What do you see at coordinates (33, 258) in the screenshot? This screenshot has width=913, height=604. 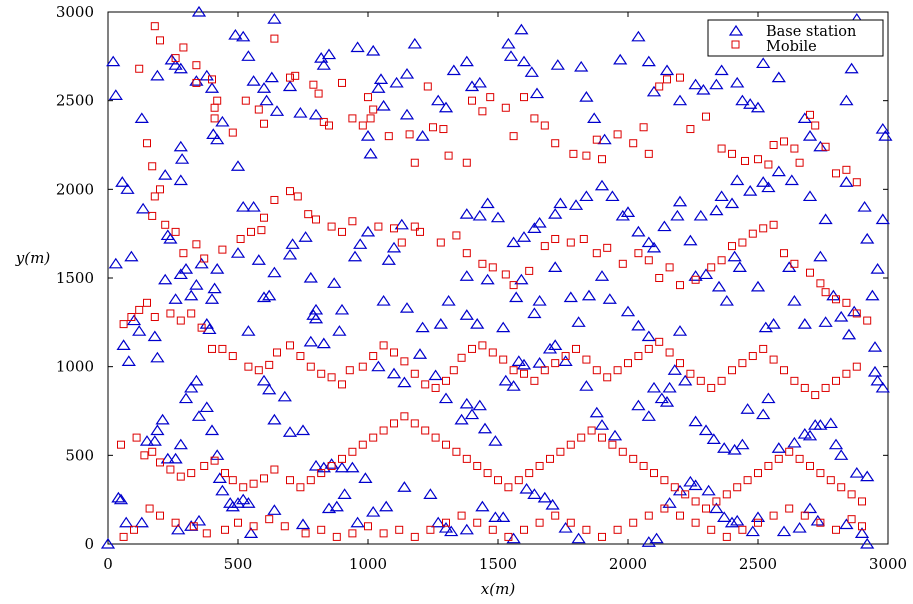 I see `y-axis-label: y(m)` at bounding box center [33, 258].